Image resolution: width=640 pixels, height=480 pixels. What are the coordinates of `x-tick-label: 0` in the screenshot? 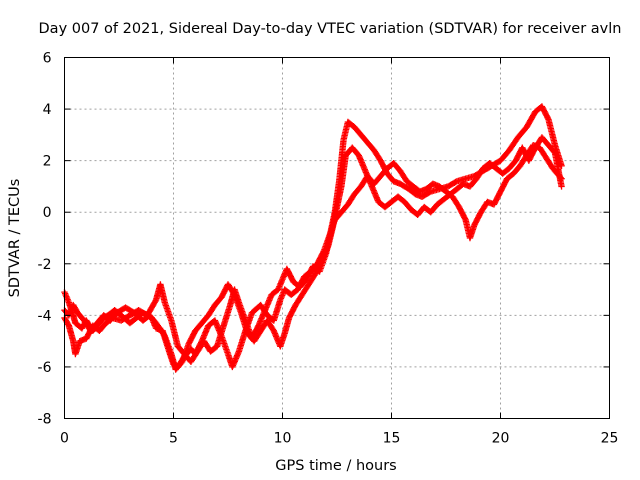 It's located at (64, 439).